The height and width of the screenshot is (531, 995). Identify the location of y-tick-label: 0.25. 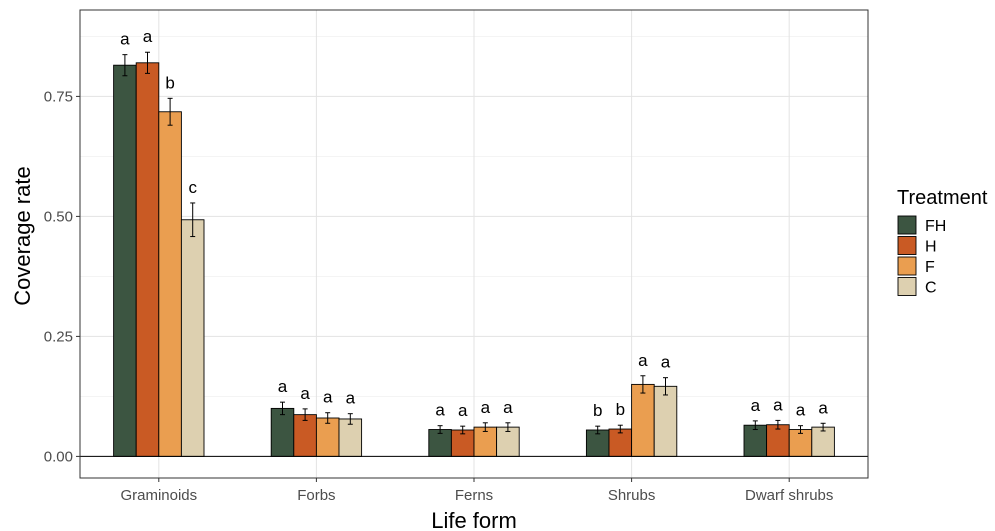
(58, 336).